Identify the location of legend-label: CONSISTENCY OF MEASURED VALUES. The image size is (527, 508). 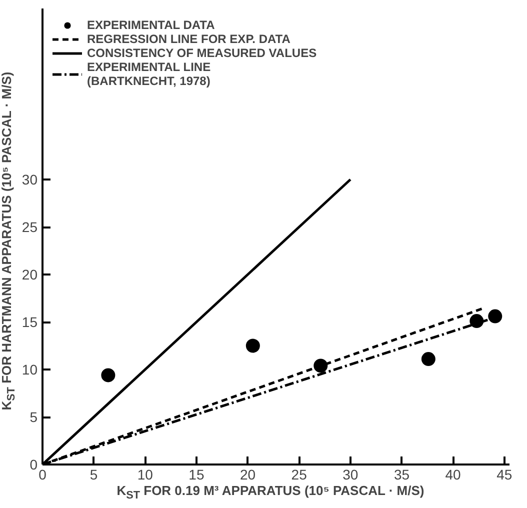
(202, 53).